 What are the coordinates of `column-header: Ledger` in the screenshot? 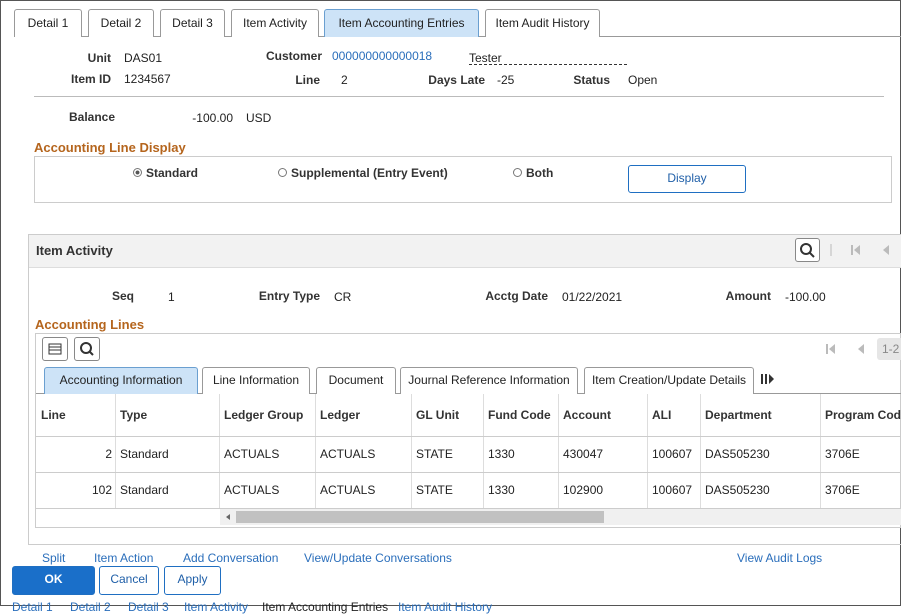 It's located at (340, 415).